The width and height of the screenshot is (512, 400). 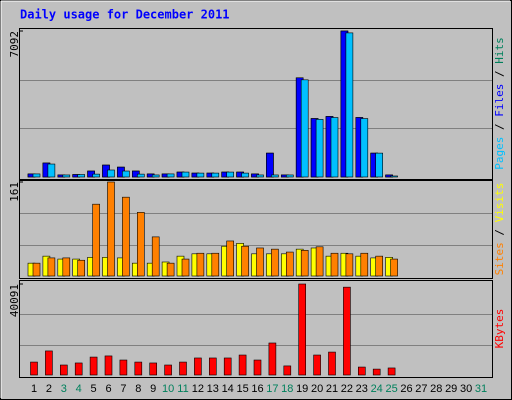 I want to click on x-tick-label: 15, so click(x=242, y=389).